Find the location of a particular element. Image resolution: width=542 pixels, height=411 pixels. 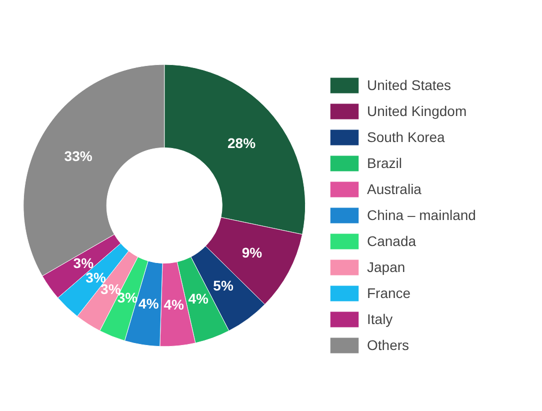

legend-label: Japan is located at coordinates (386, 267).